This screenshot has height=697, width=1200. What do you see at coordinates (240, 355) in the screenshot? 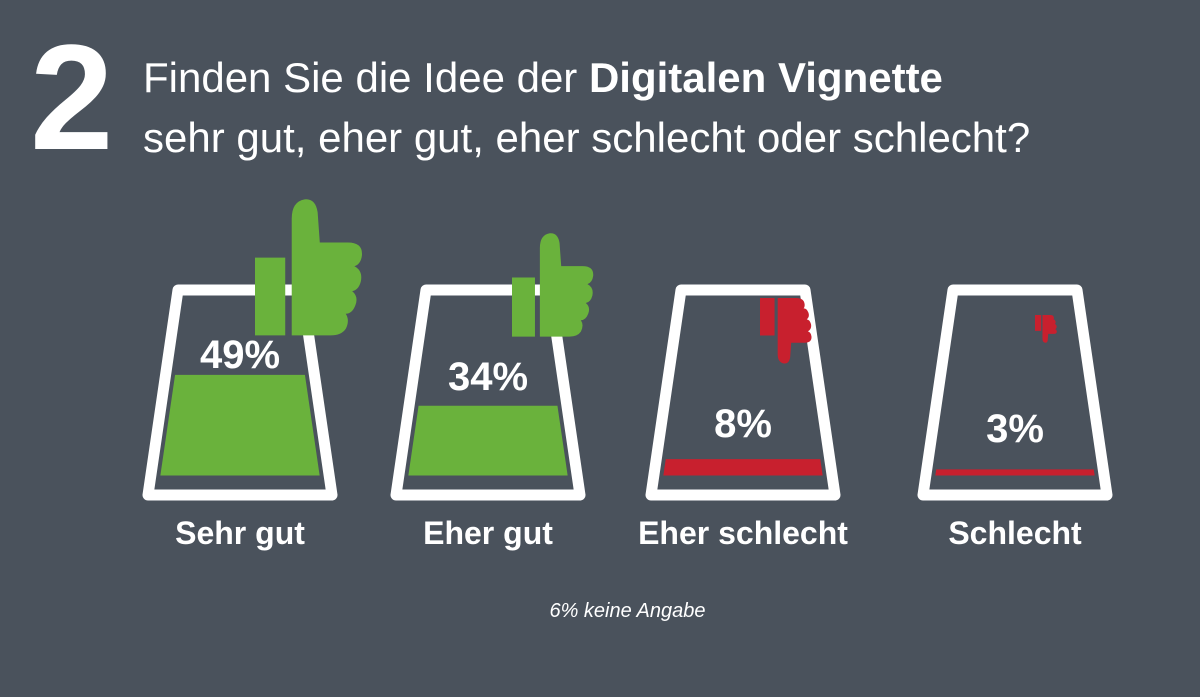
I see `value-label-sehr-gut: 49%` at bounding box center [240, 355].